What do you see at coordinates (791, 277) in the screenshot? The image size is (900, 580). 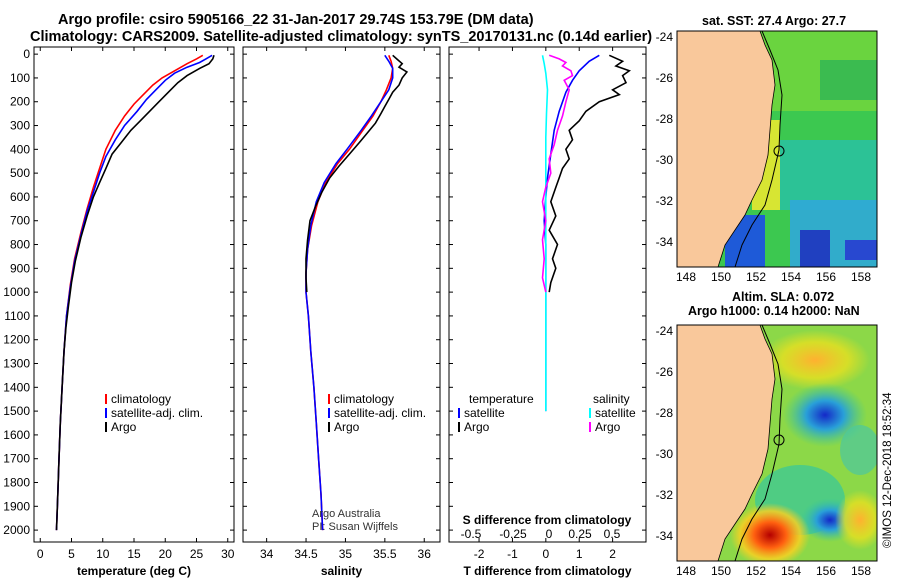 I see `sst-lon-label: 154` at bounding box center [791, 277].